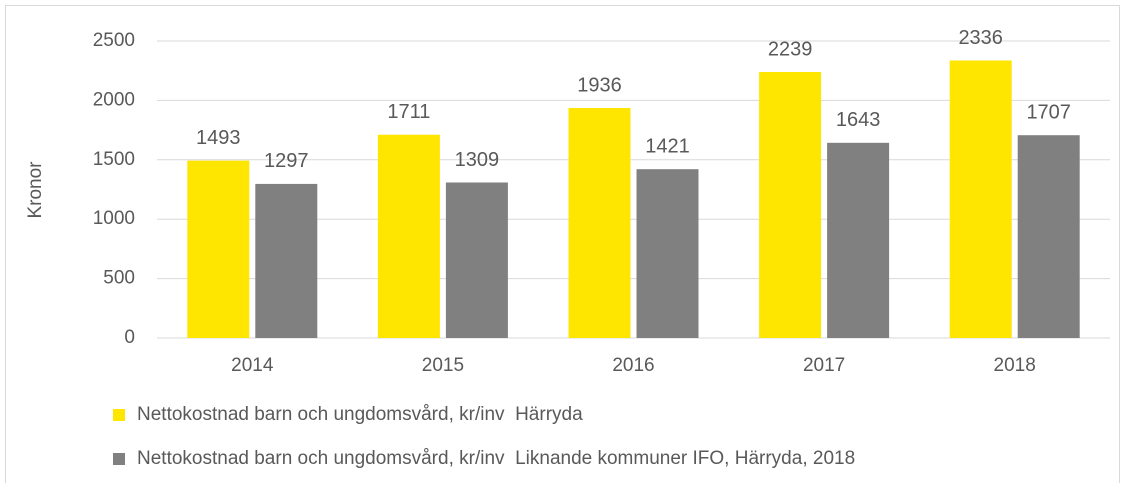  Describe the element at coordinates (218, 138) in the screenshot. I see `value-label: 1493` at that location.